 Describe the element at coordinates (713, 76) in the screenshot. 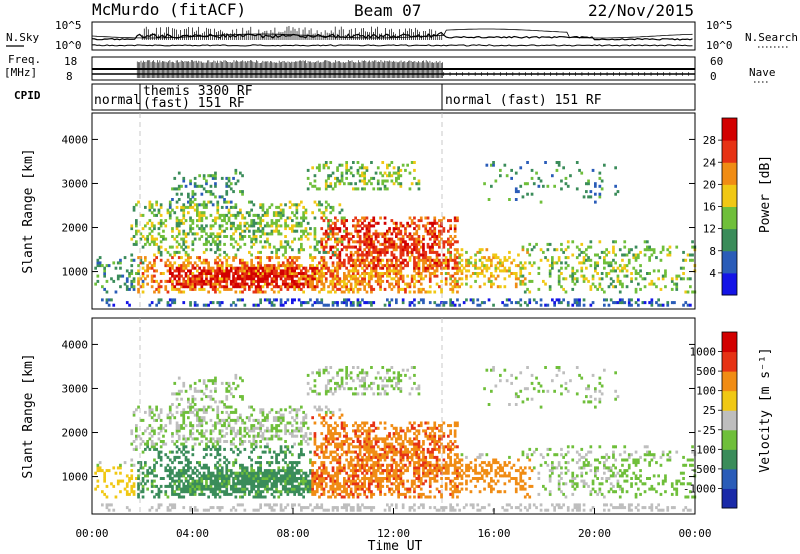

I see `nave-tick-low: 0` at that location.